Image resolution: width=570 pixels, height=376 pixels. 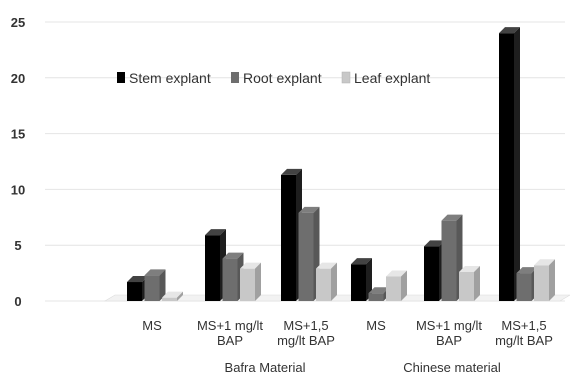 I want to click on x-group-label: Chinese material, so click(x=452, y=367).